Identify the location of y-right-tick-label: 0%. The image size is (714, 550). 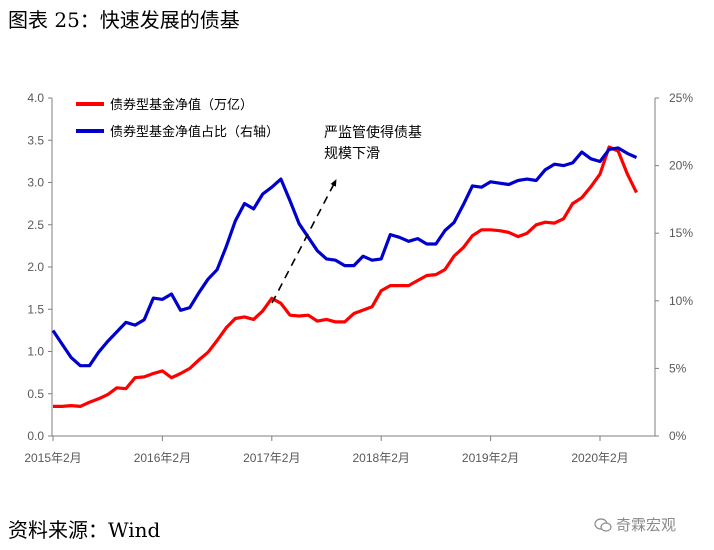
(678, 436).